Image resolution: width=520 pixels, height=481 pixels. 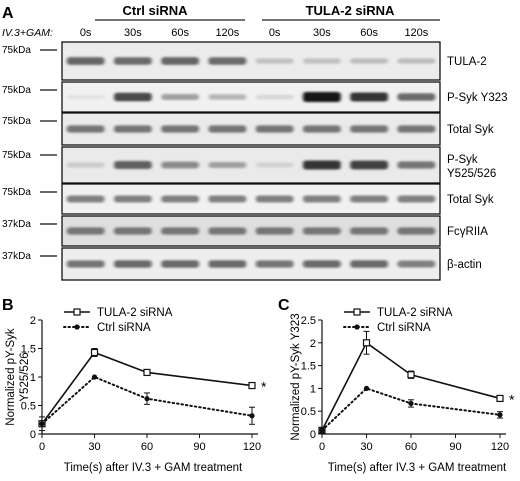 What do you see at coordinates (308, 321) in the screenshot?
I see `y-tick-label: 2.5` at bounding box center [308, 321].